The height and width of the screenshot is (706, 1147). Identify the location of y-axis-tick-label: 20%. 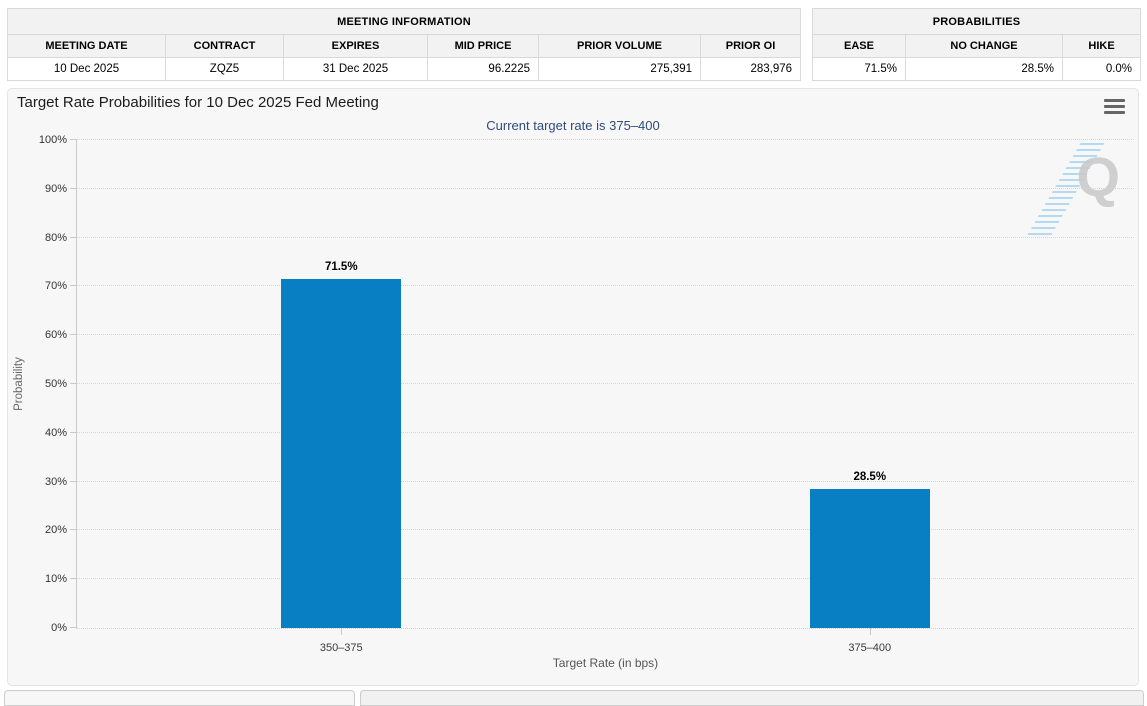
(55, 530).